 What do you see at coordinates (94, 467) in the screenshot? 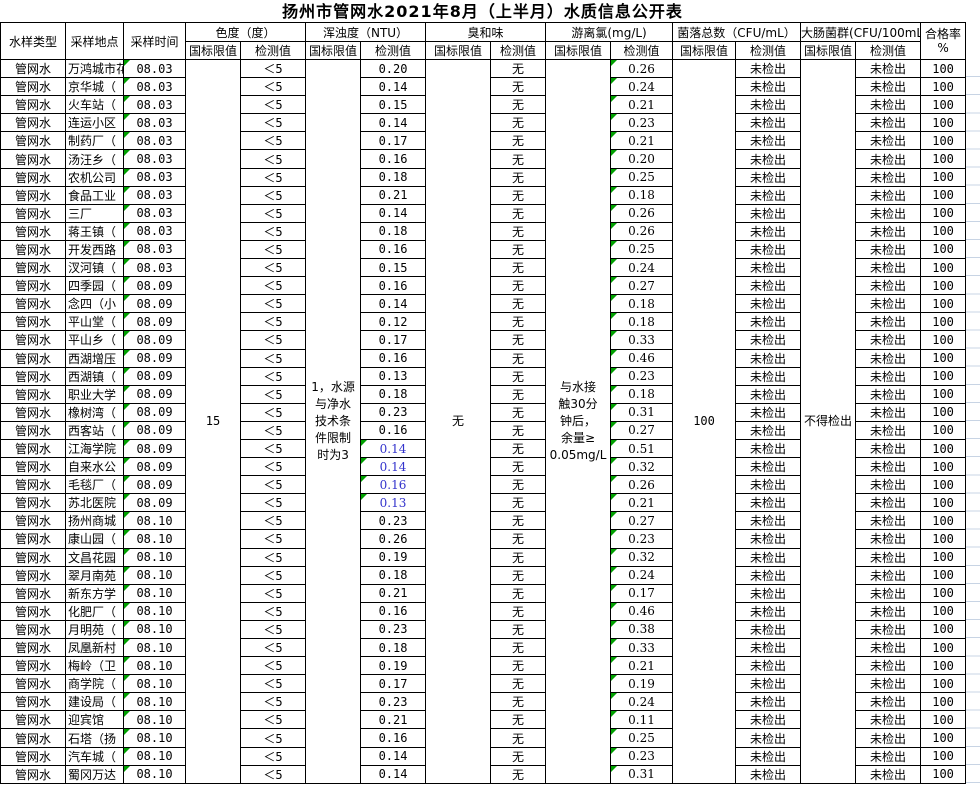
I see `cell-location: 自来水公` at bounding box center [94, 467].